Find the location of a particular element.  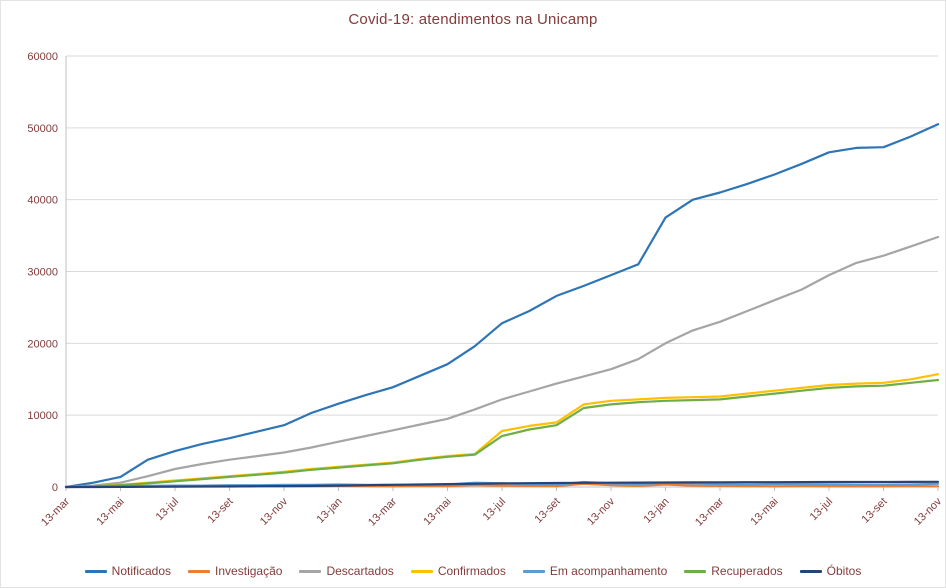

legend-label: Investigação is located at coordinates (249, 571).